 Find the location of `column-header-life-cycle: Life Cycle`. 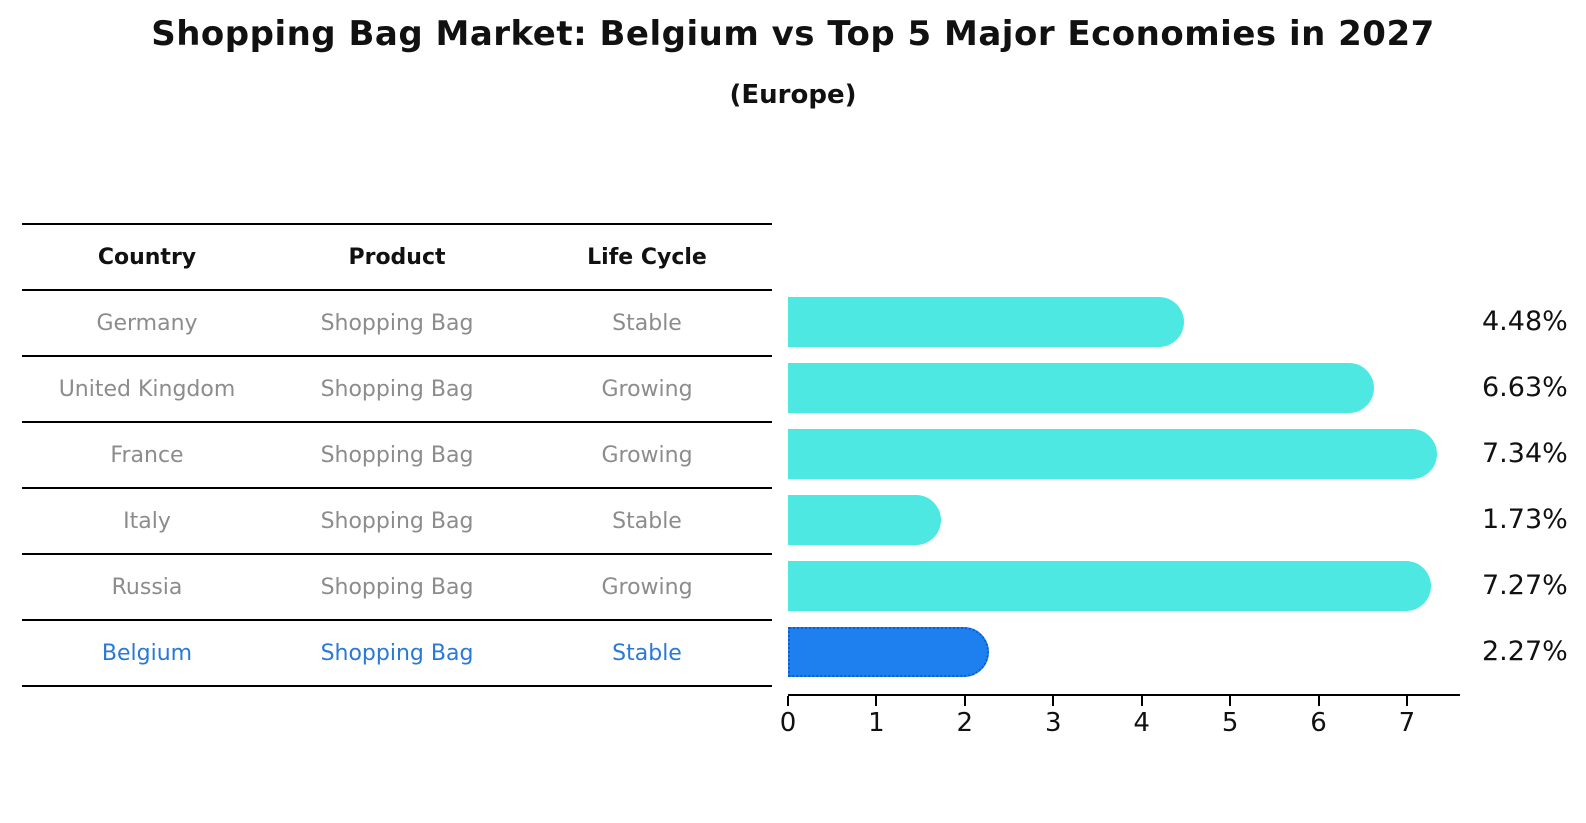

column-header-life-cycle: Life Cycle is located at coordinates (647, 257).